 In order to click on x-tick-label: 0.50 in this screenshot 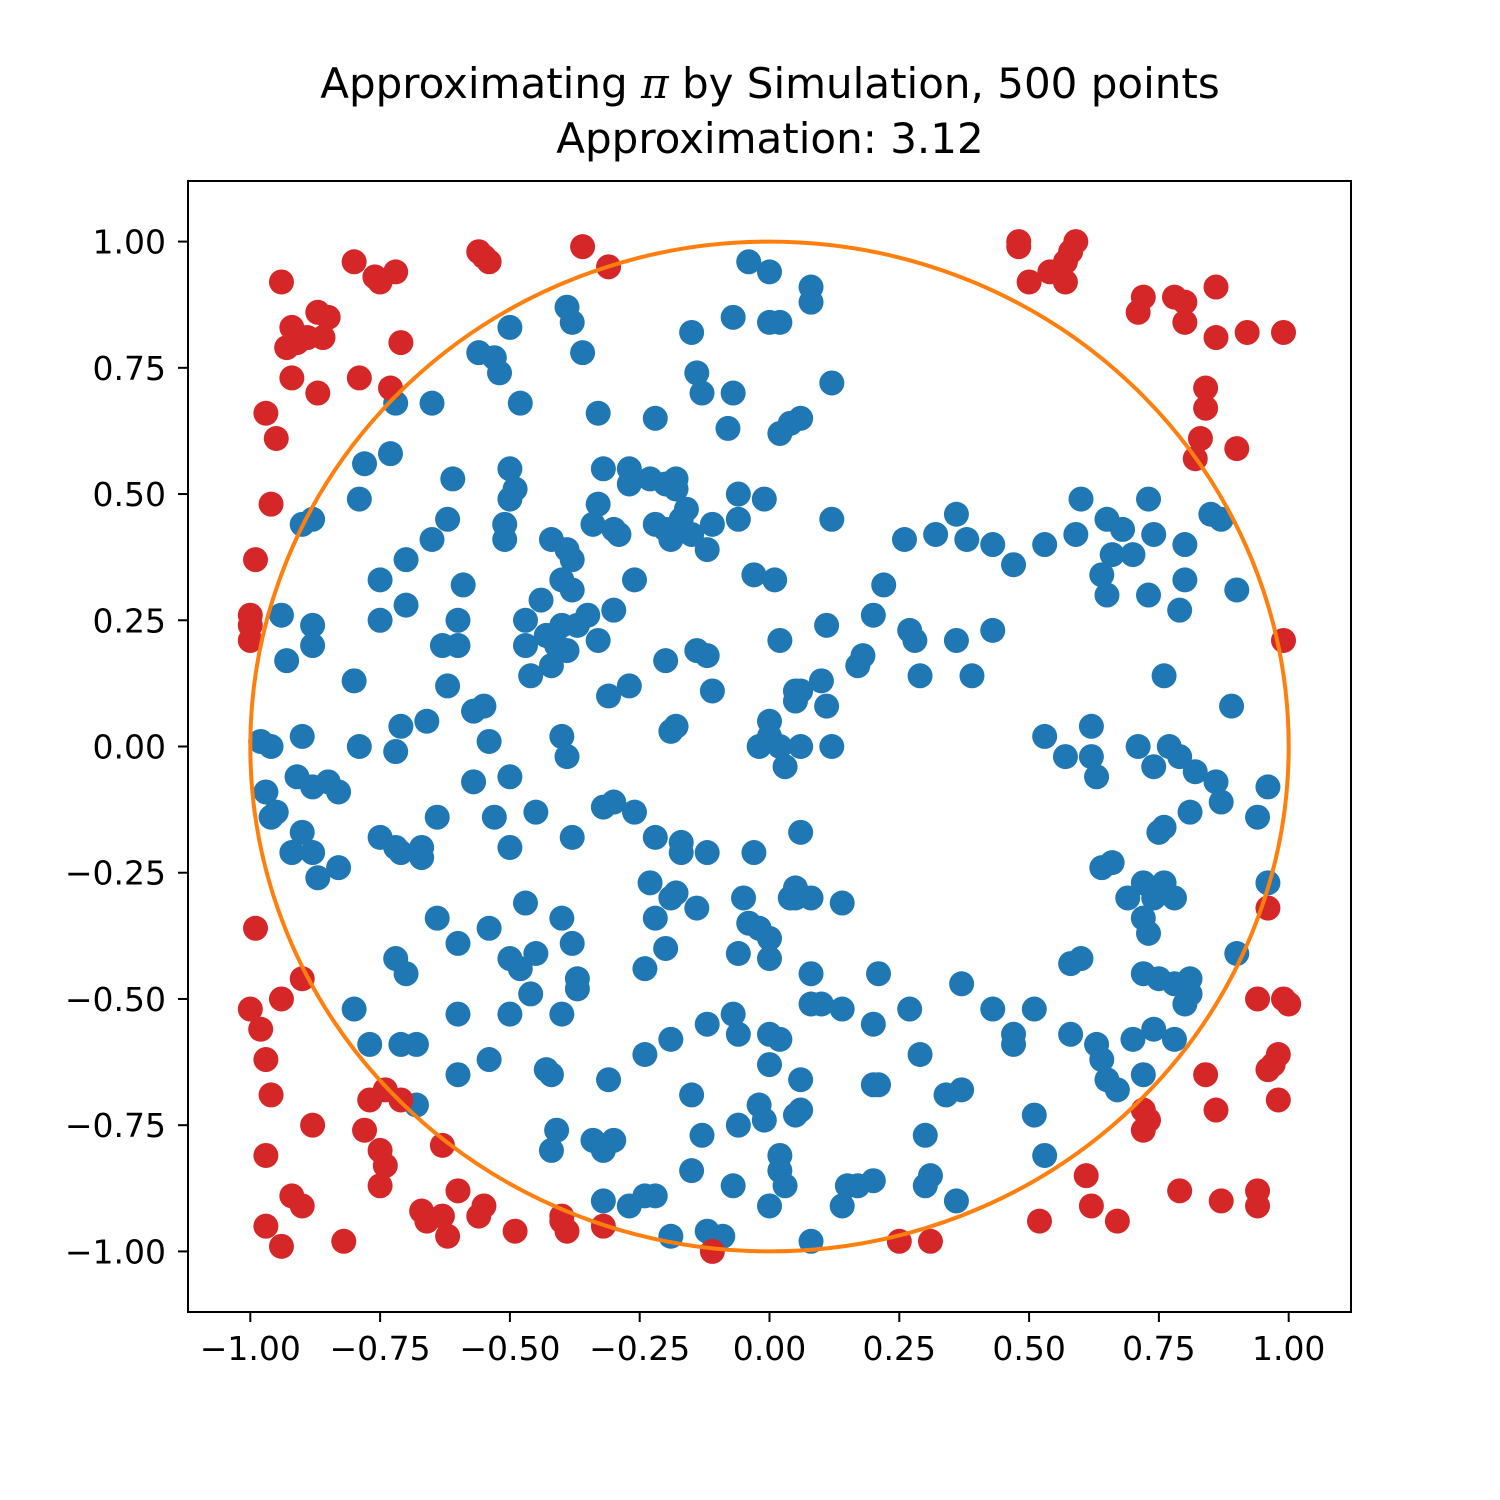, I will do `click(1028, 1348)`.